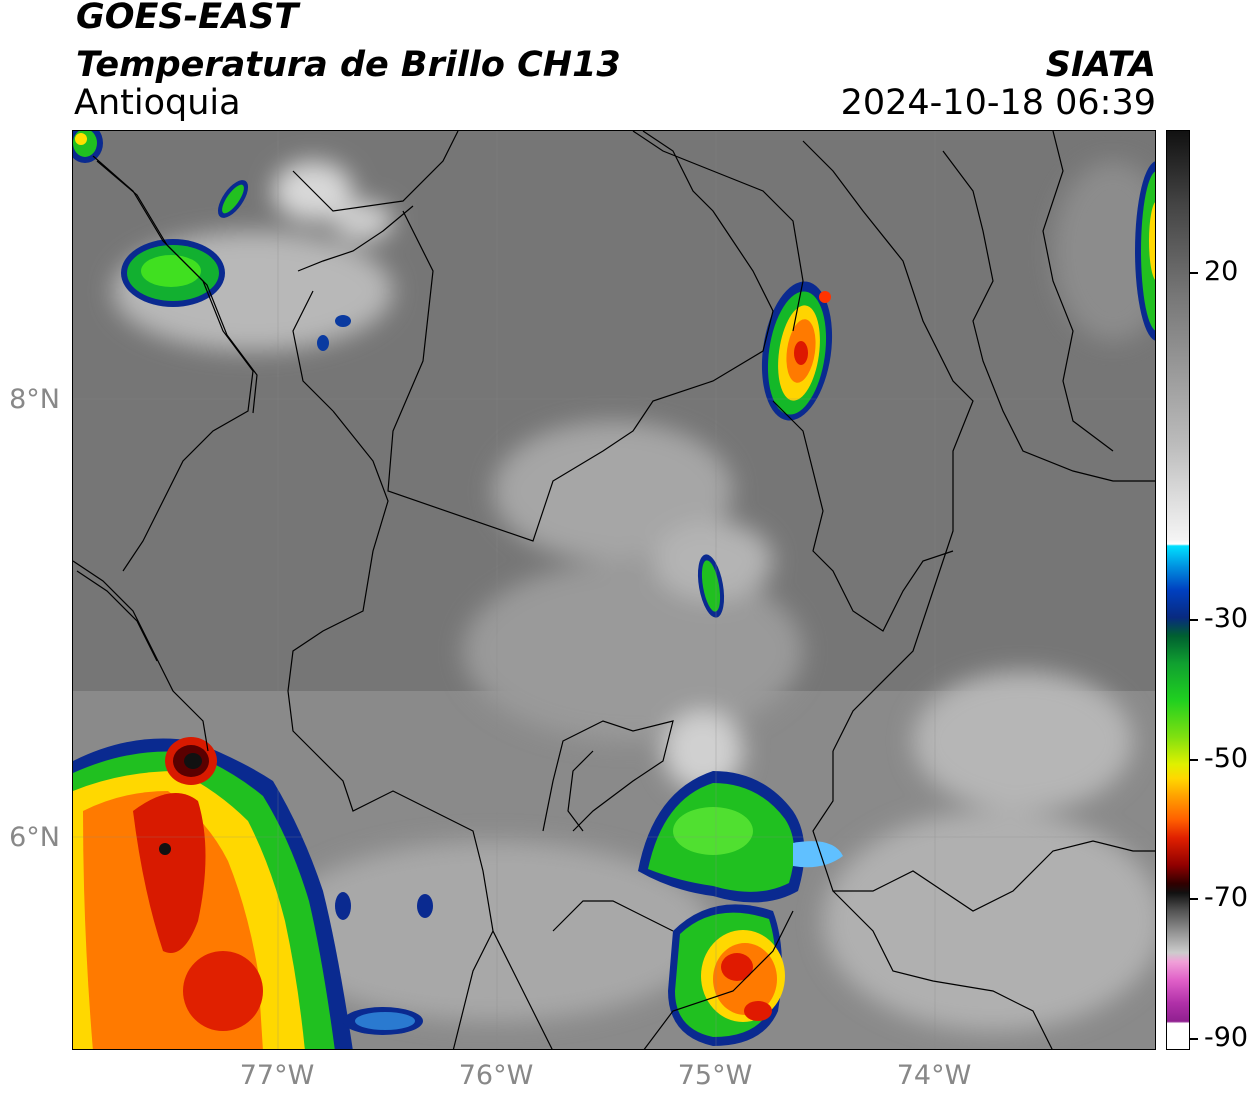  I want to click on lon-label-75w: 75°W, so click(715, 1075).